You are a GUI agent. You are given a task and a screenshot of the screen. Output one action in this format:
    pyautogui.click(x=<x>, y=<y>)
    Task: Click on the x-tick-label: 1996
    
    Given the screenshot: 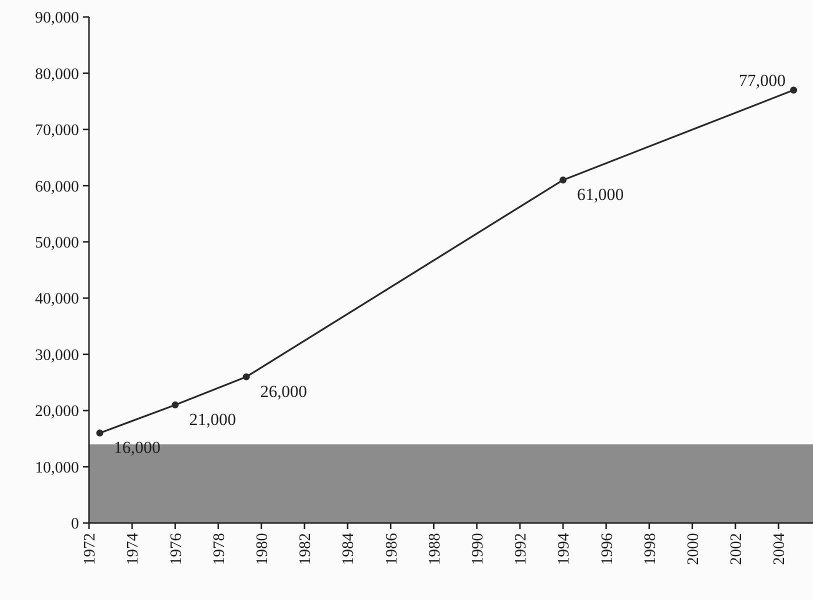 What is the action you would take?
    pyautogui.click(x=607, y=549)
    